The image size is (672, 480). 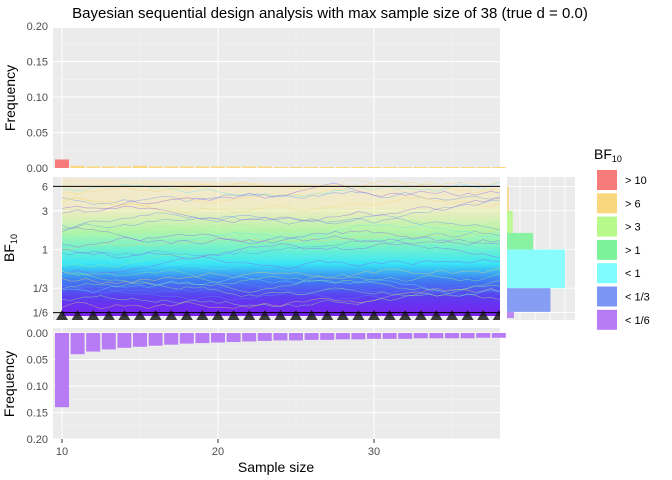 I want to click on top-y-axis-title: Frequency, so click(x=10, y=98).